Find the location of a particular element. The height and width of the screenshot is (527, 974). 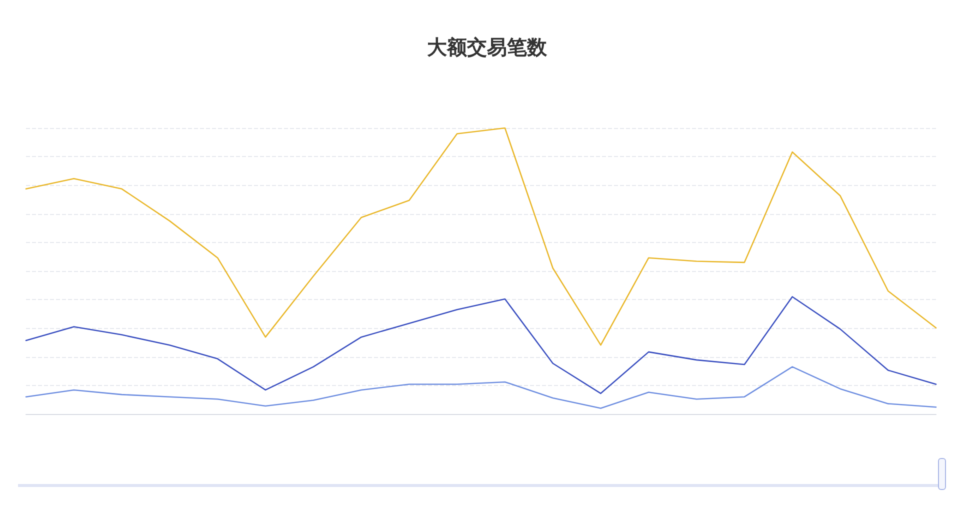

chart-title: 大额交易笔数 is located at coordinates (487, 47).